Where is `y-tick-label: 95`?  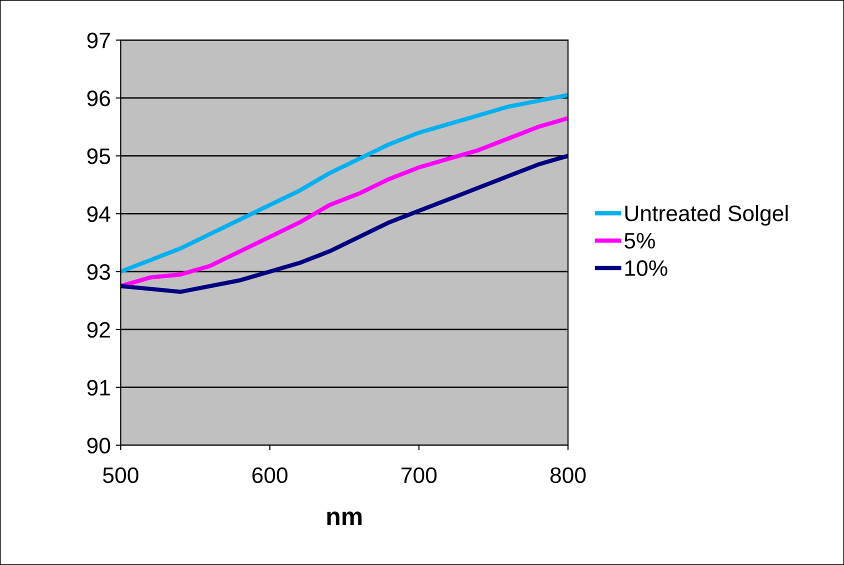 y-tick-label: 95 is located at coordinates (98, 156).